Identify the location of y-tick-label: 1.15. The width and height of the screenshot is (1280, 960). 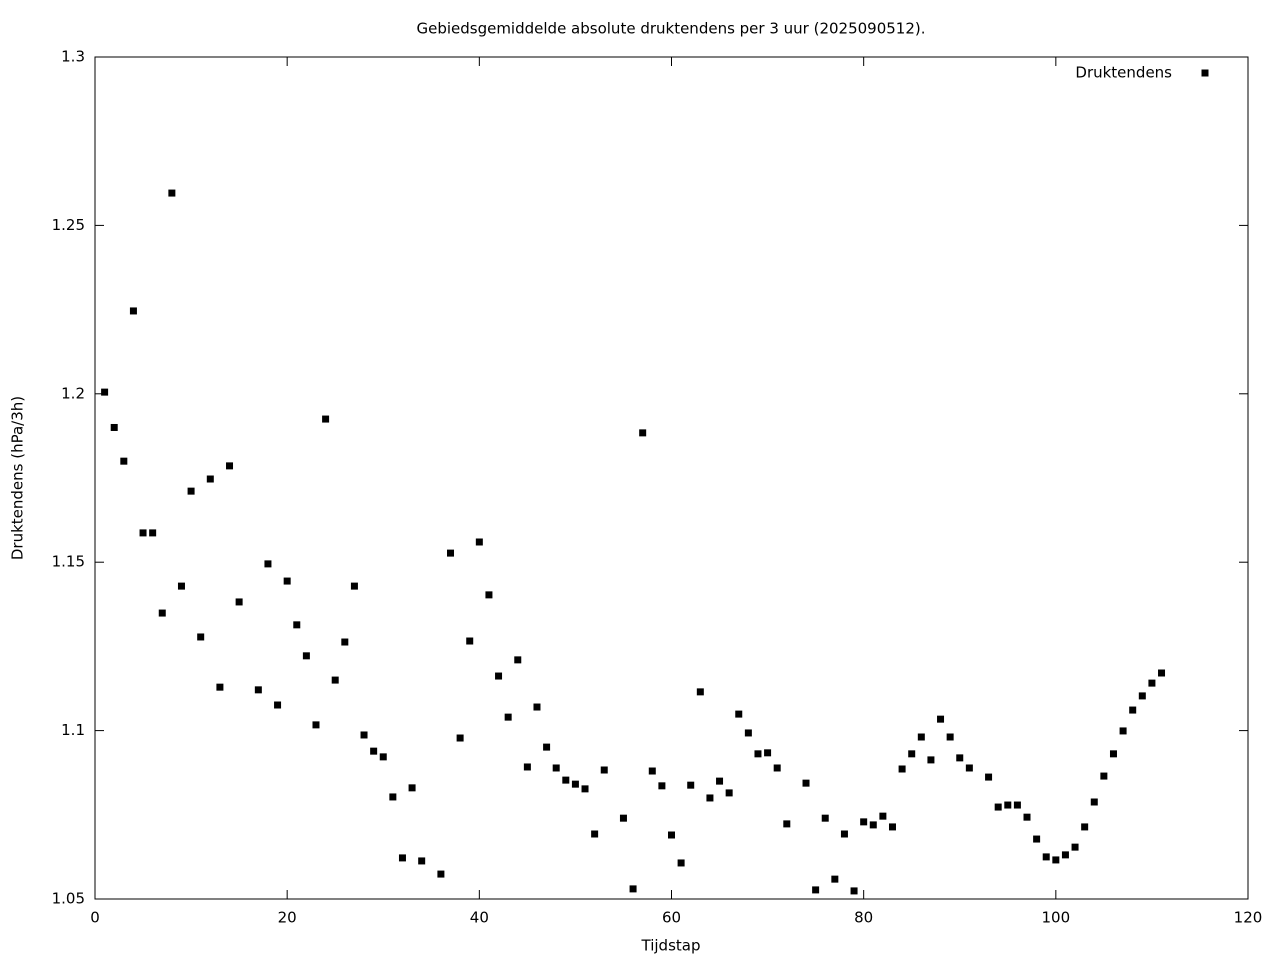
(68, 562).